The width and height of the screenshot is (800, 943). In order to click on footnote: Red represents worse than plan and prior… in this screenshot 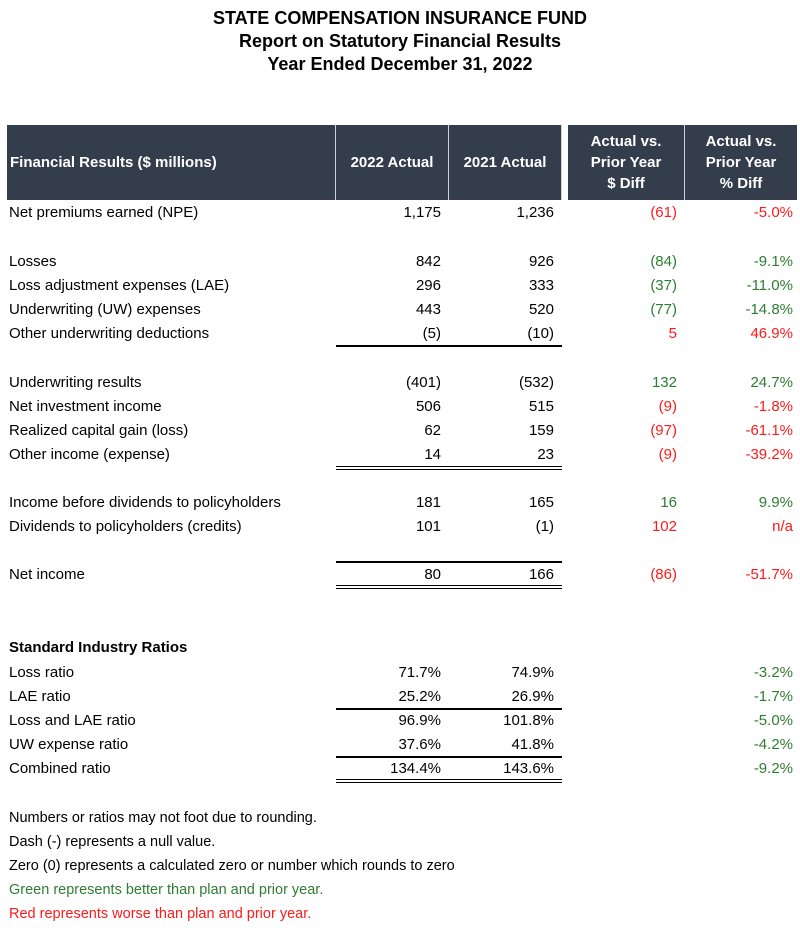, I will do `click(160, 914)`.